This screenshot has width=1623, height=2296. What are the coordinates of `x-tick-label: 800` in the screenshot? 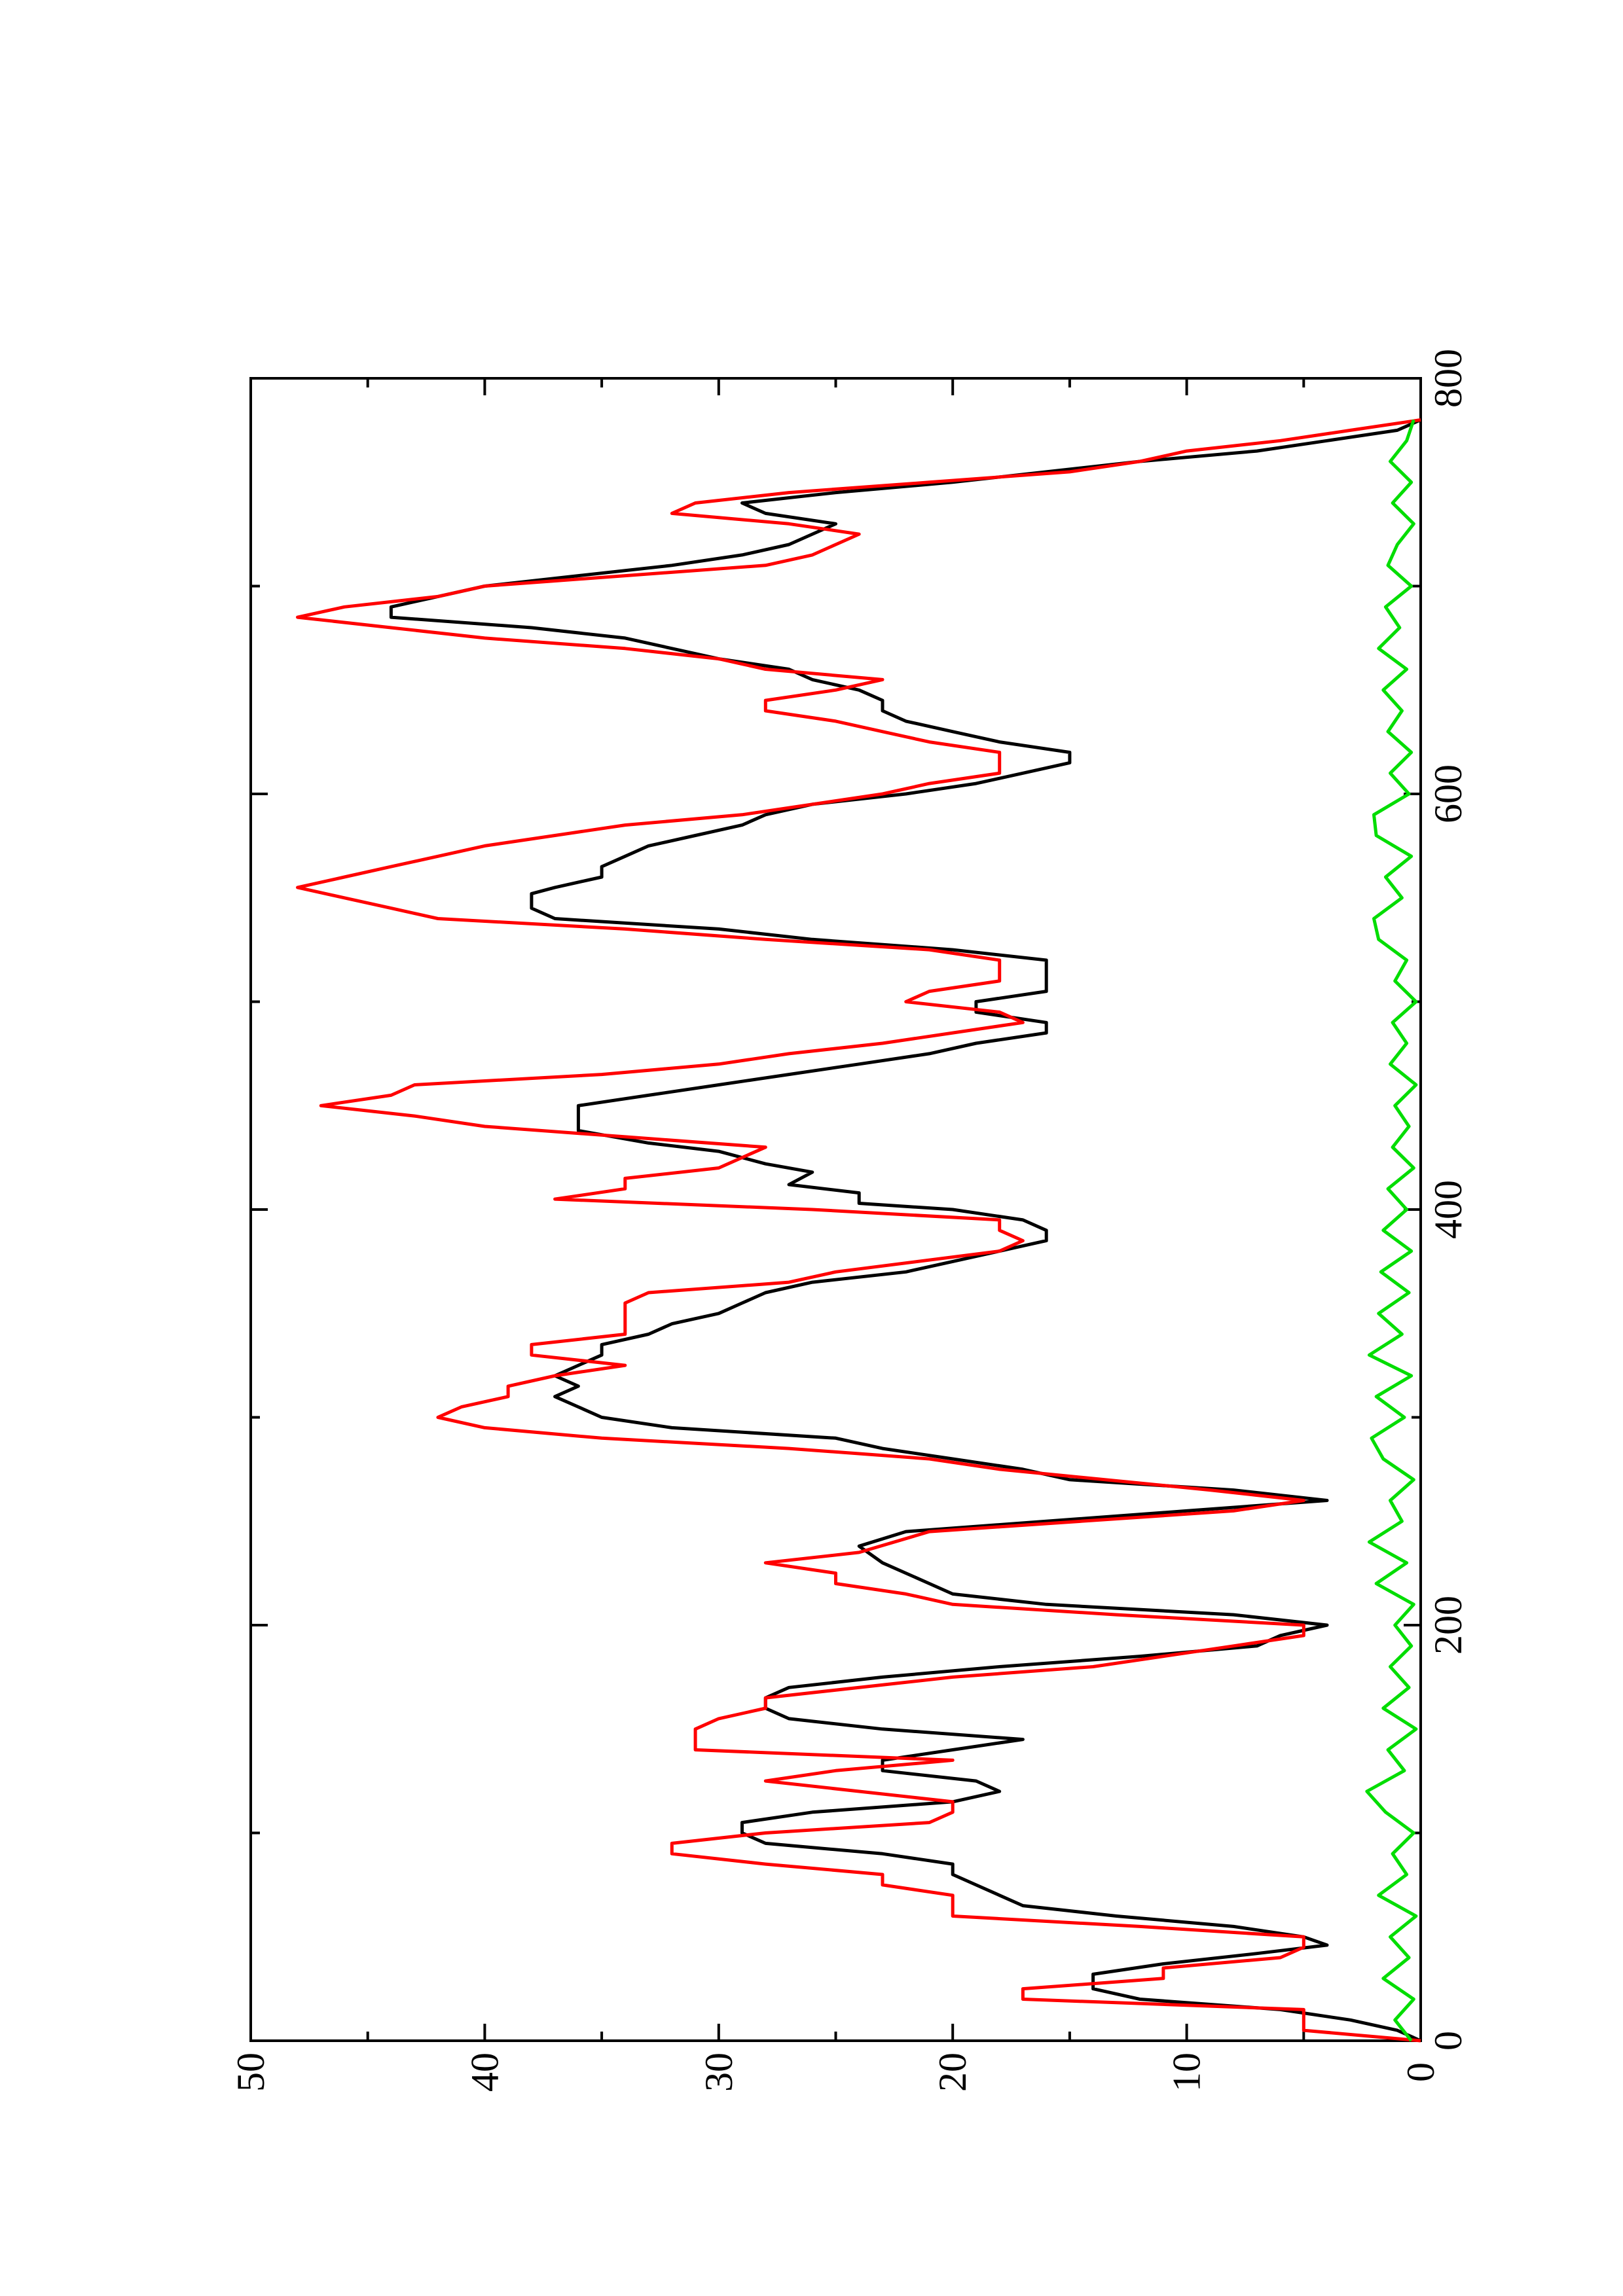 It's located at (1448, 378).